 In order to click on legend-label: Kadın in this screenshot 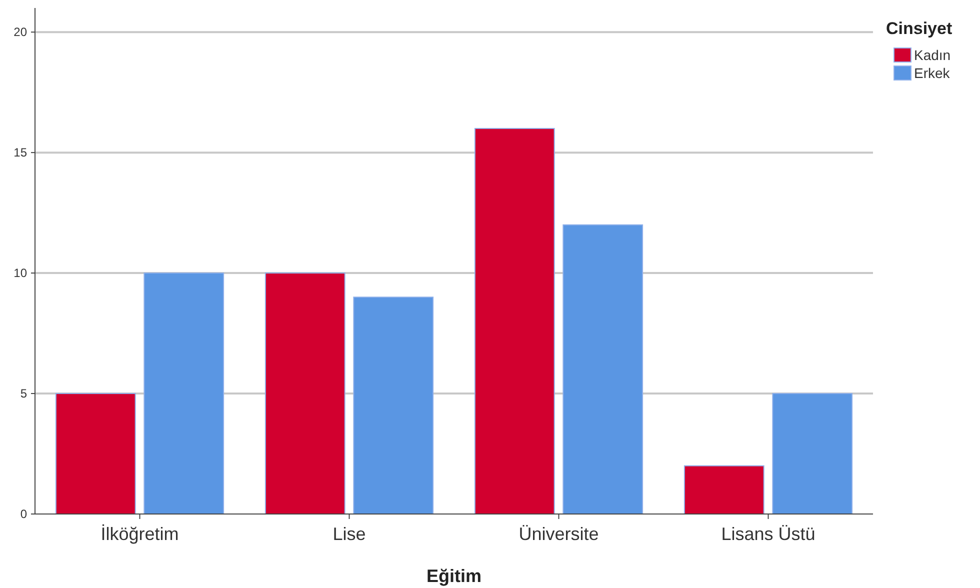, I will do `click(932, 55)`.